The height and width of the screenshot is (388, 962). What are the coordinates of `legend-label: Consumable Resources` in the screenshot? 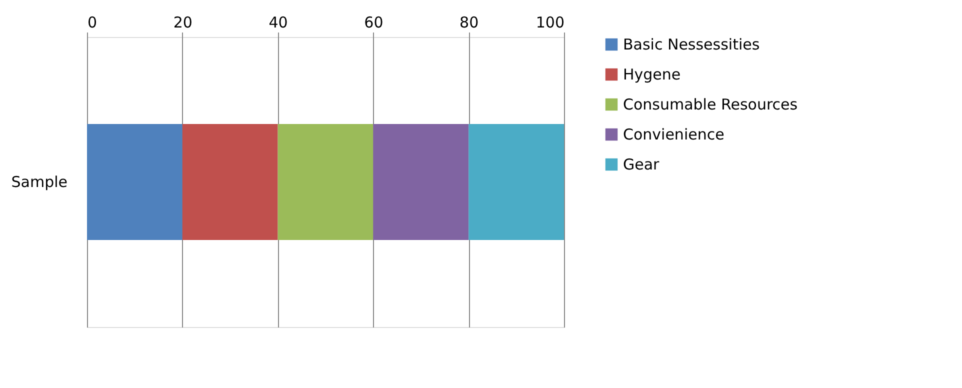 It's located at (710, 105).